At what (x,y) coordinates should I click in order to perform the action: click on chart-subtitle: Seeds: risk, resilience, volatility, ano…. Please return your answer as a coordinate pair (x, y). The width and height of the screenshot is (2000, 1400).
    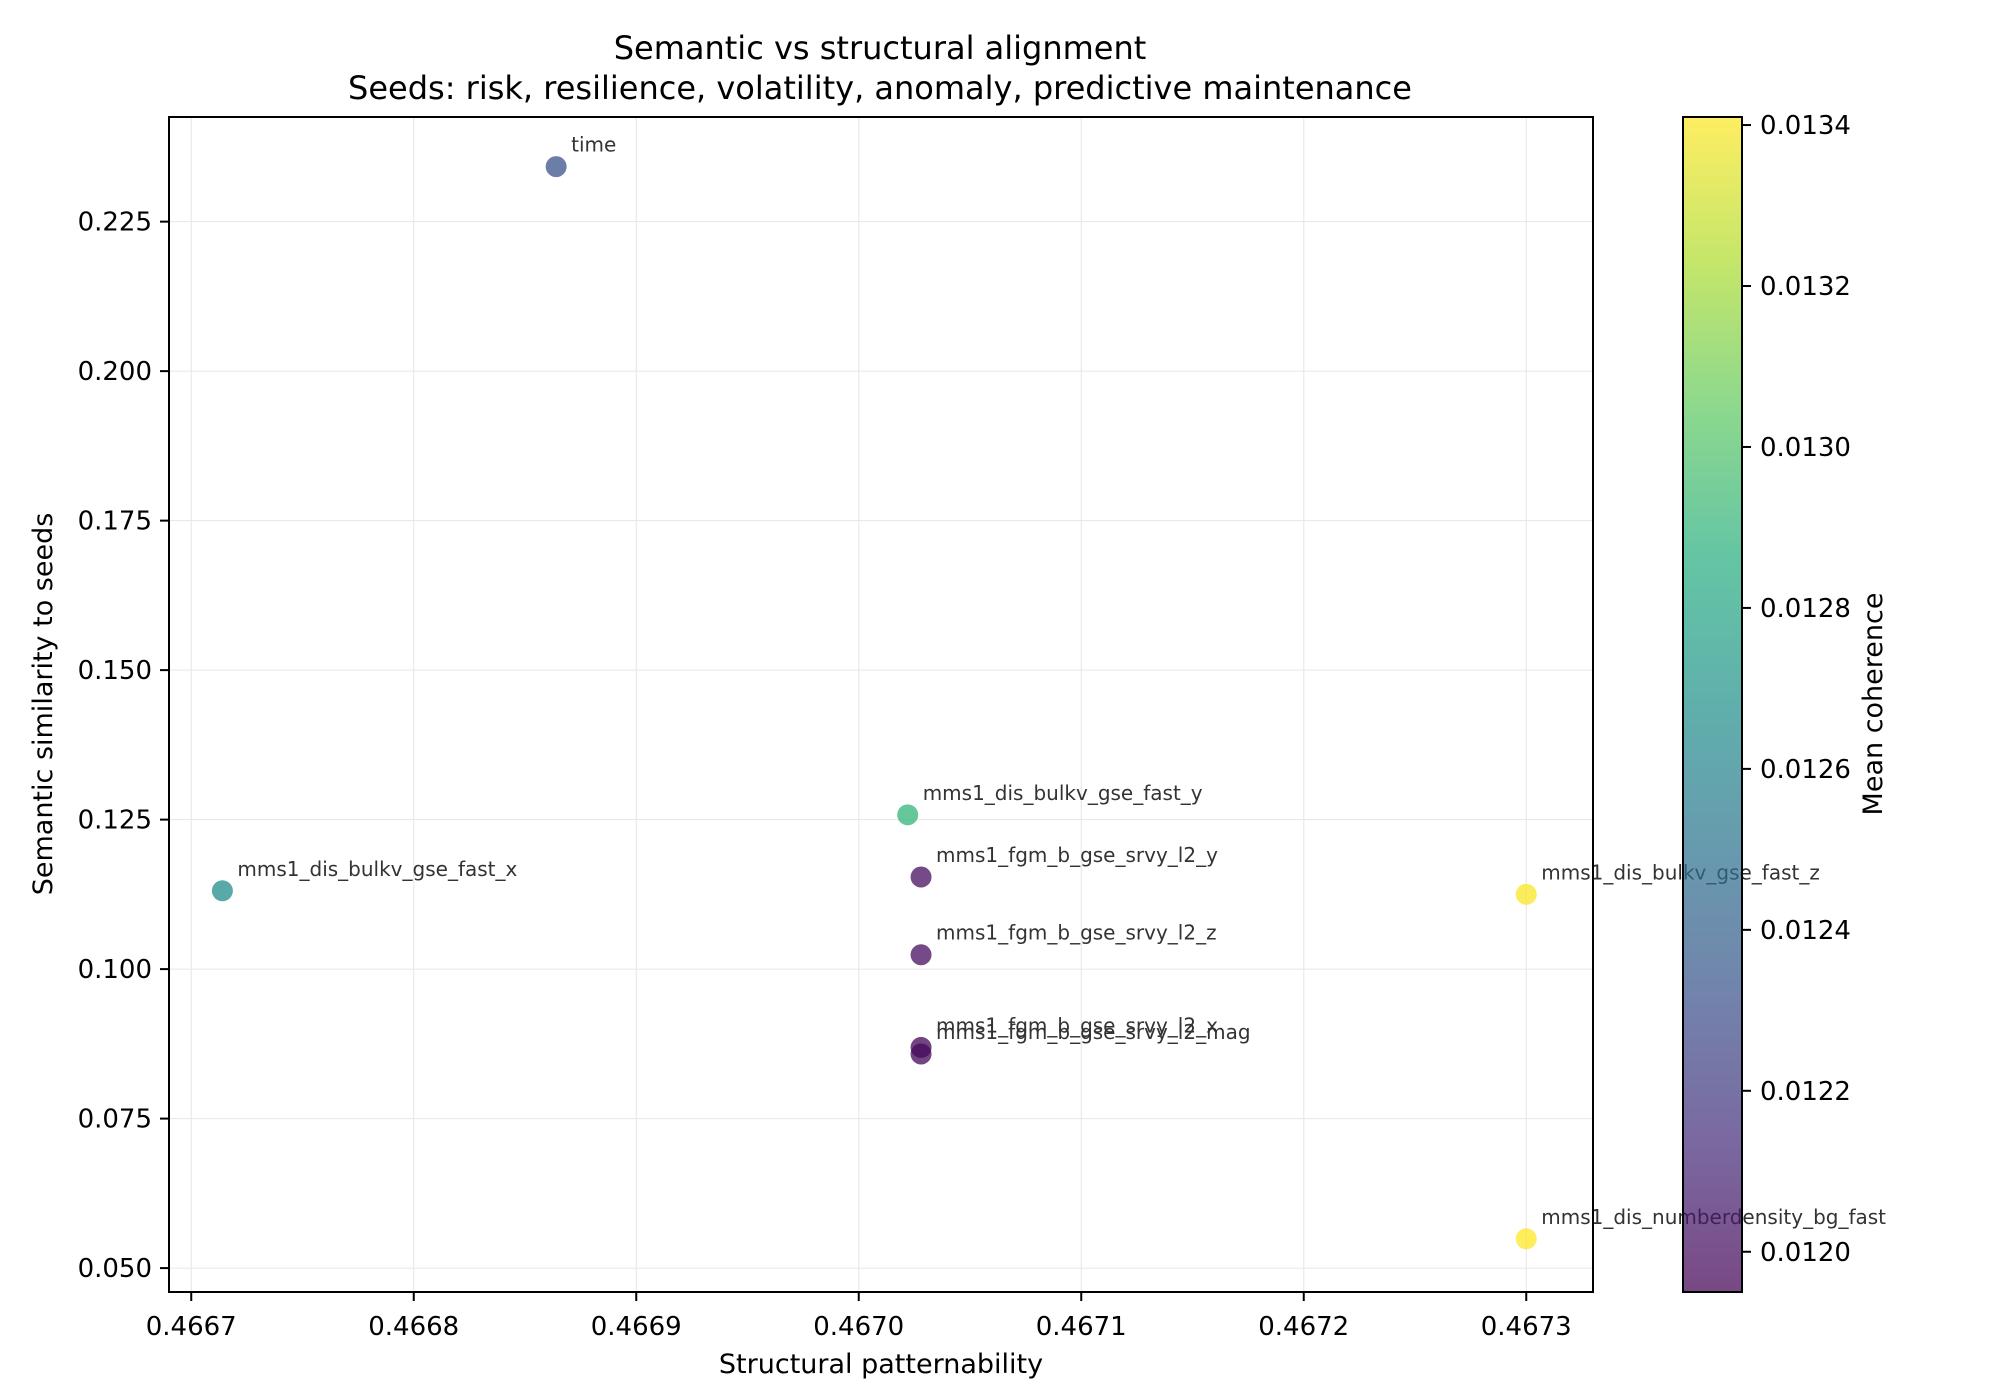
    Looking at the image, I should click on (880, 88).